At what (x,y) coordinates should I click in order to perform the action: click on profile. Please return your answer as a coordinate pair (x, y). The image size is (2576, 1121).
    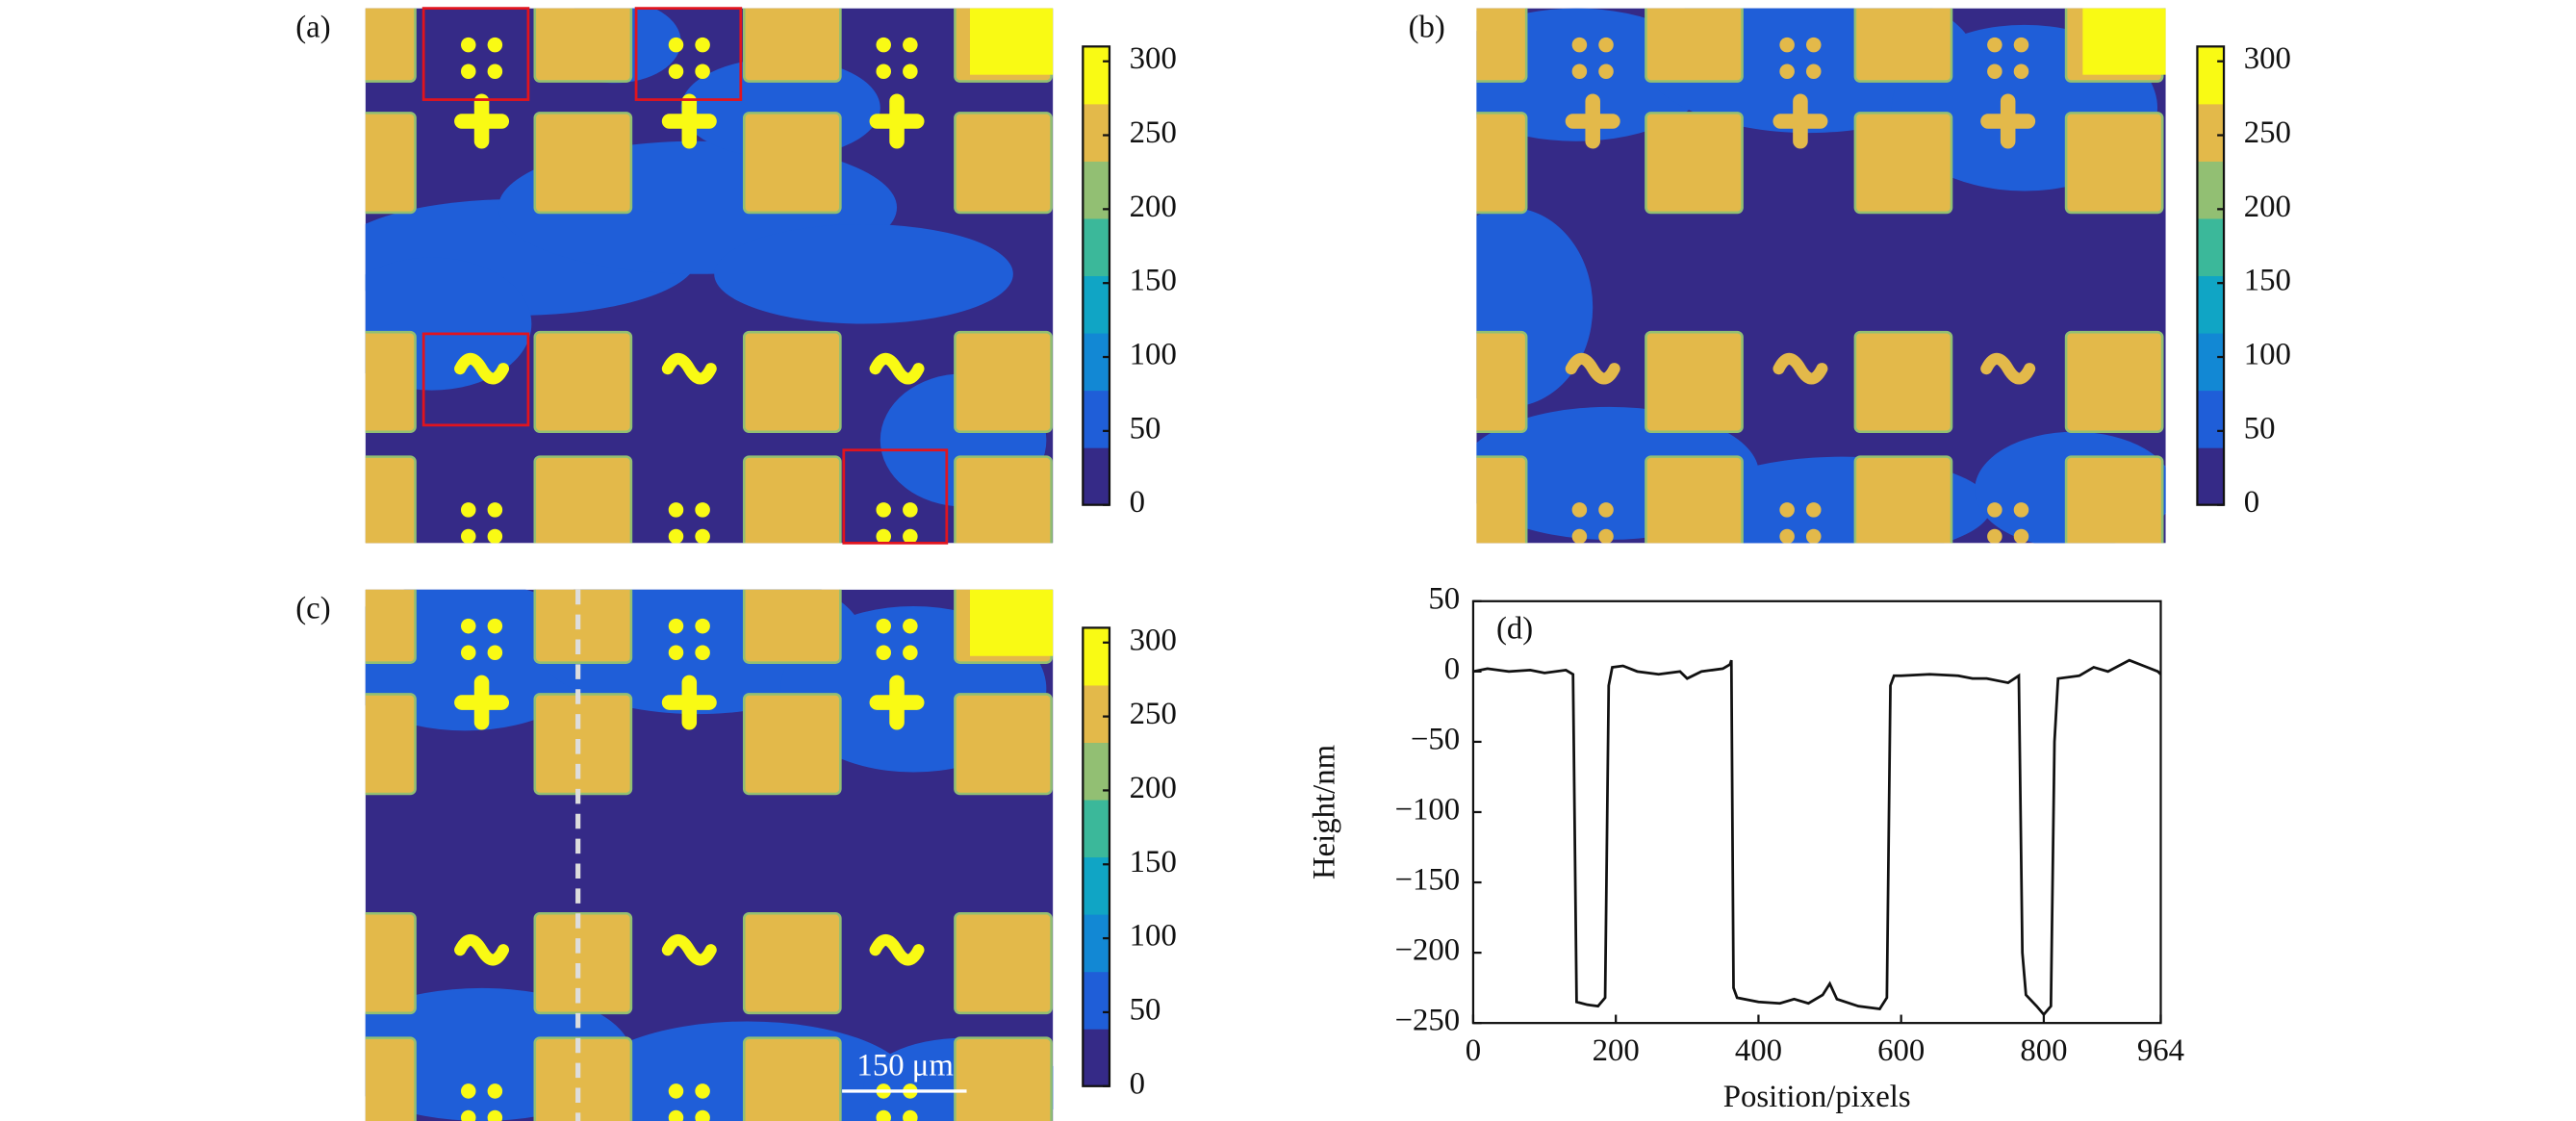
    Looking at the image, I should click on (1817, 837).